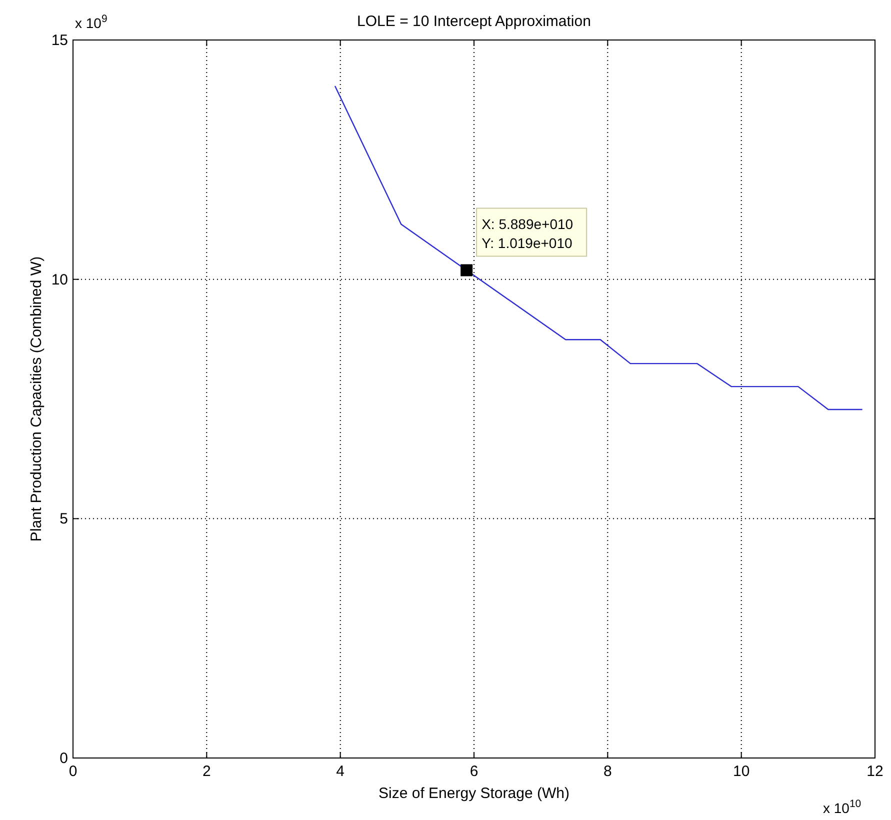 This screenshot has height=820, width=891. Describe the element at coordinates (36, 399) in the screenshot. I see `y-axis-title: Plant Production Capacities (Combined W)` at that location.